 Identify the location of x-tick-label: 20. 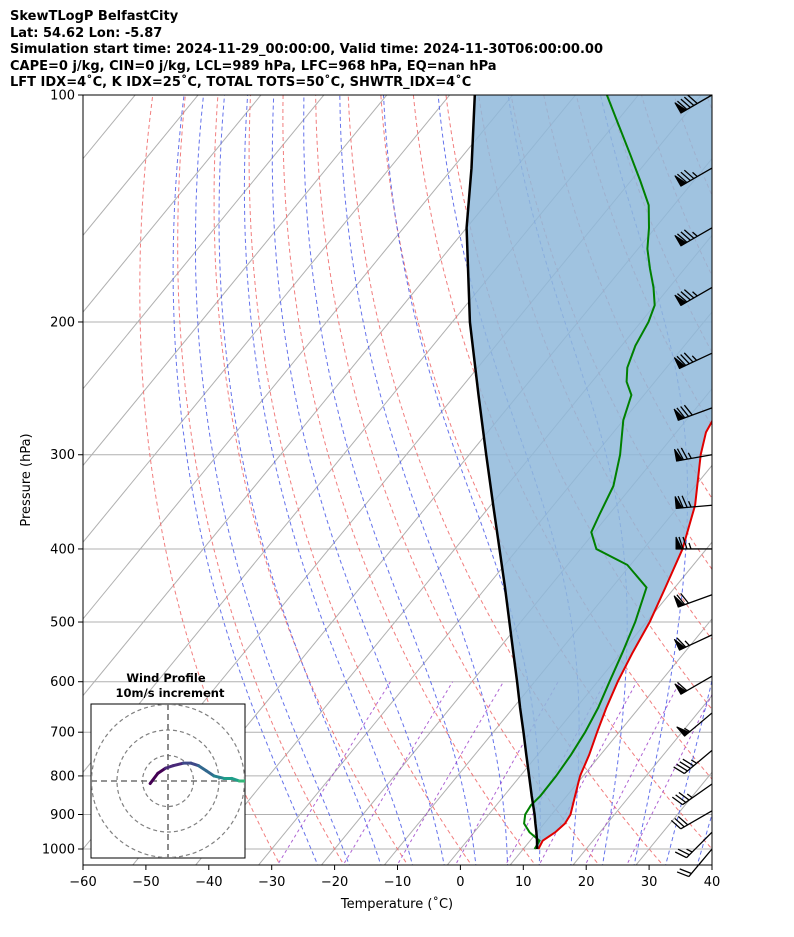
(586, 882).